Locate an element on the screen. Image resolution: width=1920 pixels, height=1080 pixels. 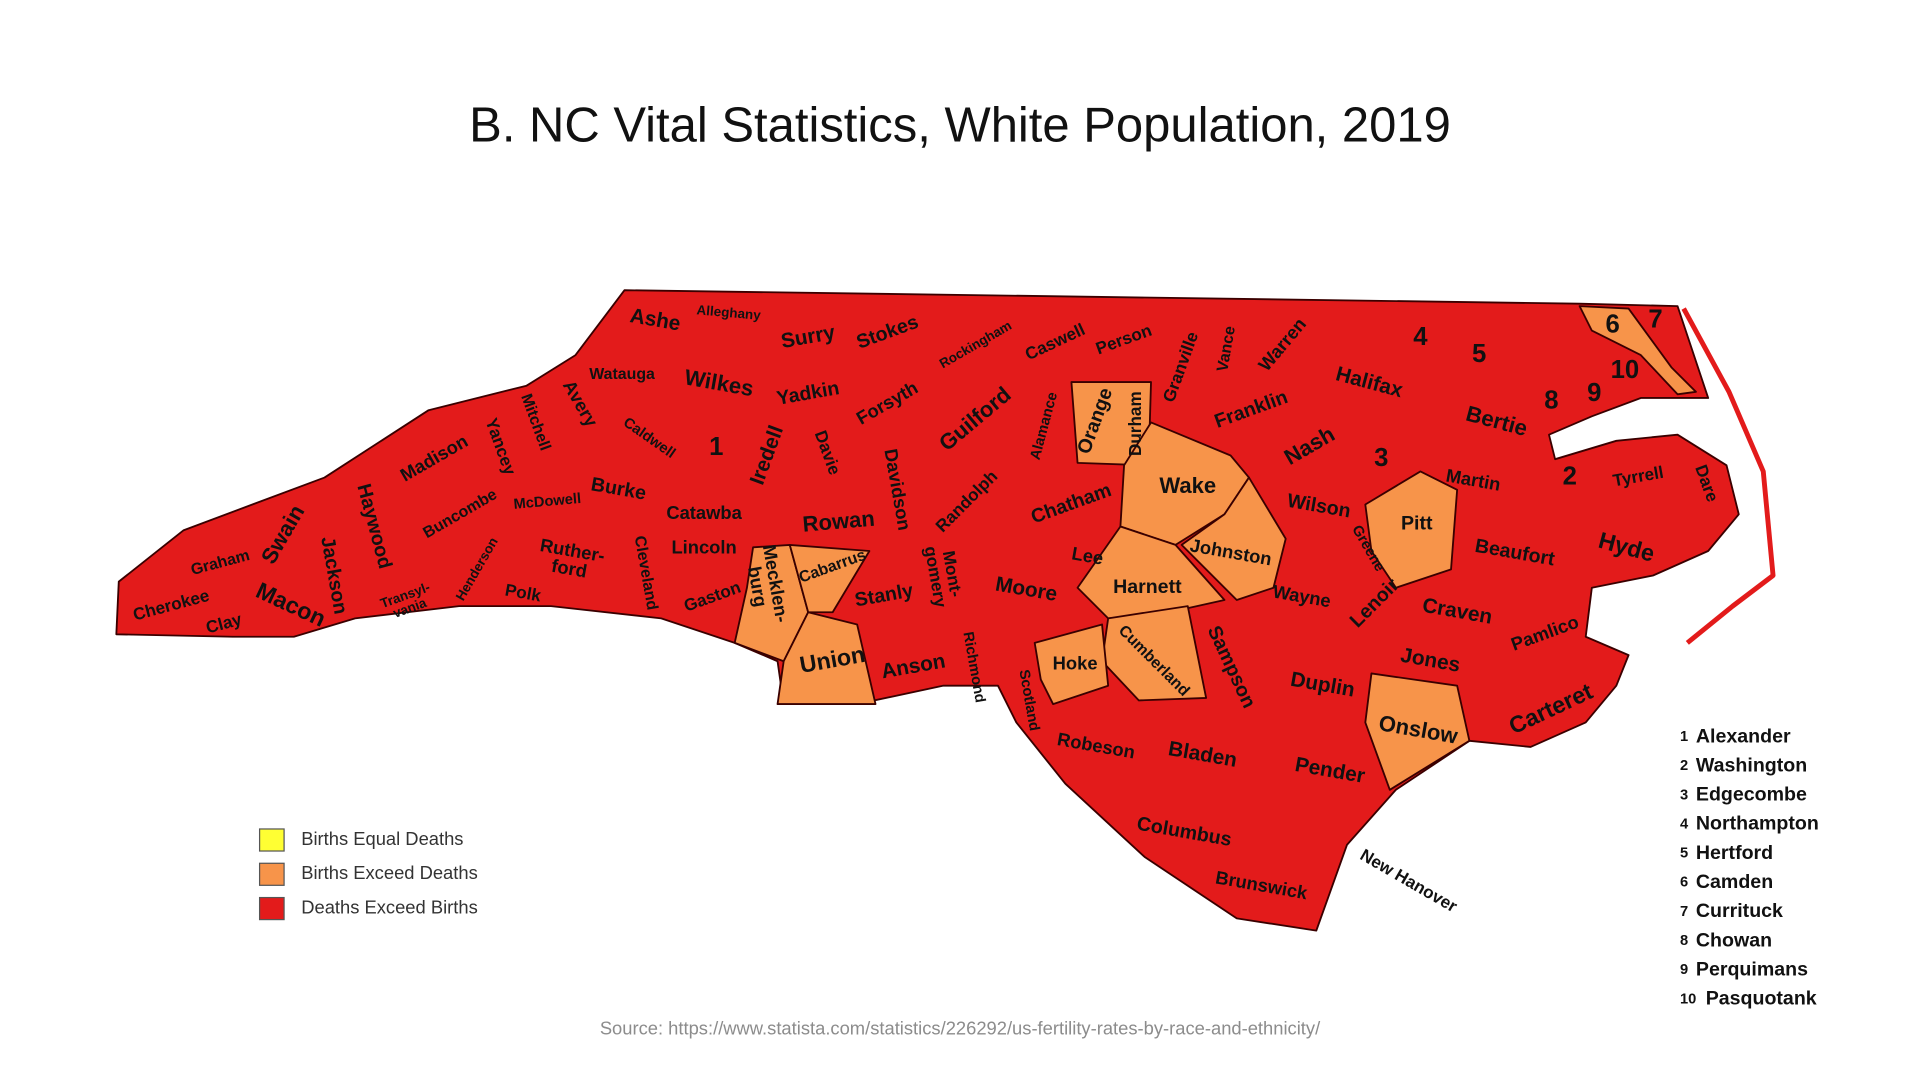
legend-label: Births Exceed Deaths is located at coordinates (389, 872).